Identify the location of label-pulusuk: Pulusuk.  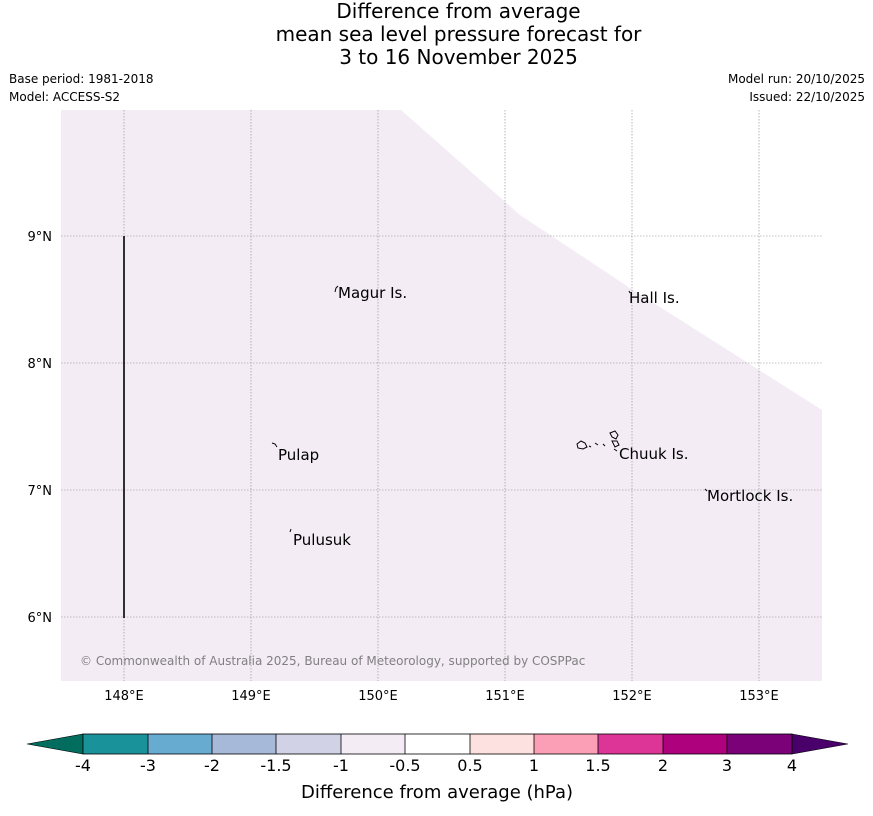
(322, 540).